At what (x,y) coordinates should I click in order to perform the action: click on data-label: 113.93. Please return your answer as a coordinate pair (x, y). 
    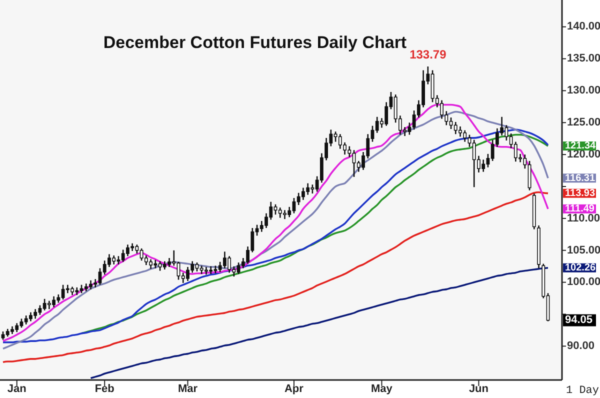
    Looking at the image, I should click on (580, 193).